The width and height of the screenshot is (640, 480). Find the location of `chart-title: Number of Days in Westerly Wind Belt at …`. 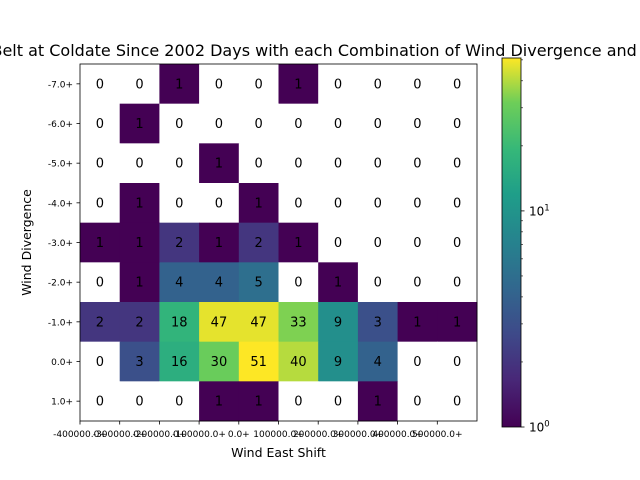

chart-title: Number of Days in Westerly Wind Belt at … is located at coordinates (320, 50).